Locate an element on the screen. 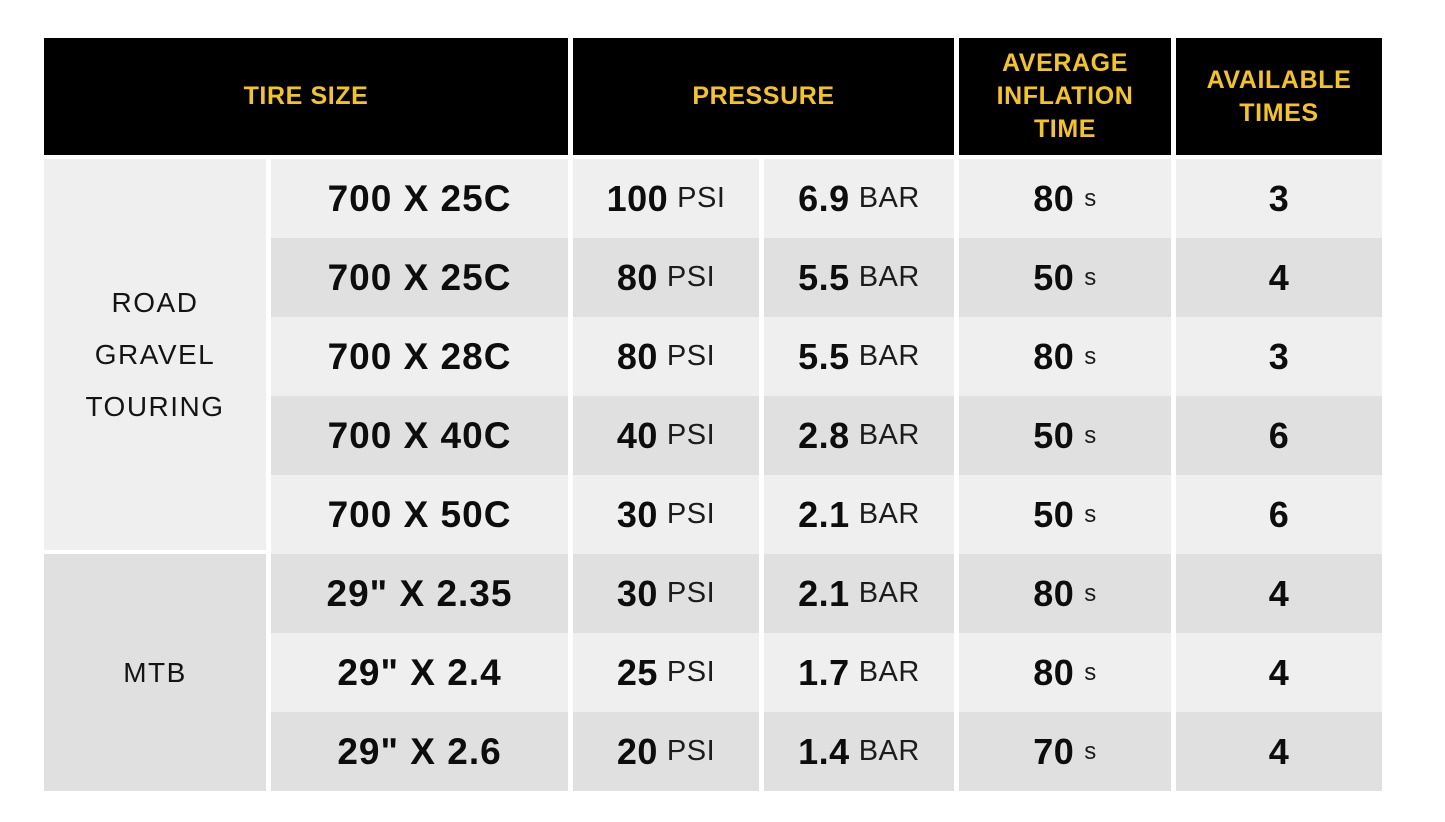 This screenshot has height=822, width=1445. header-tire-size: TIRE SIZE is located at coordinates (306, 96).